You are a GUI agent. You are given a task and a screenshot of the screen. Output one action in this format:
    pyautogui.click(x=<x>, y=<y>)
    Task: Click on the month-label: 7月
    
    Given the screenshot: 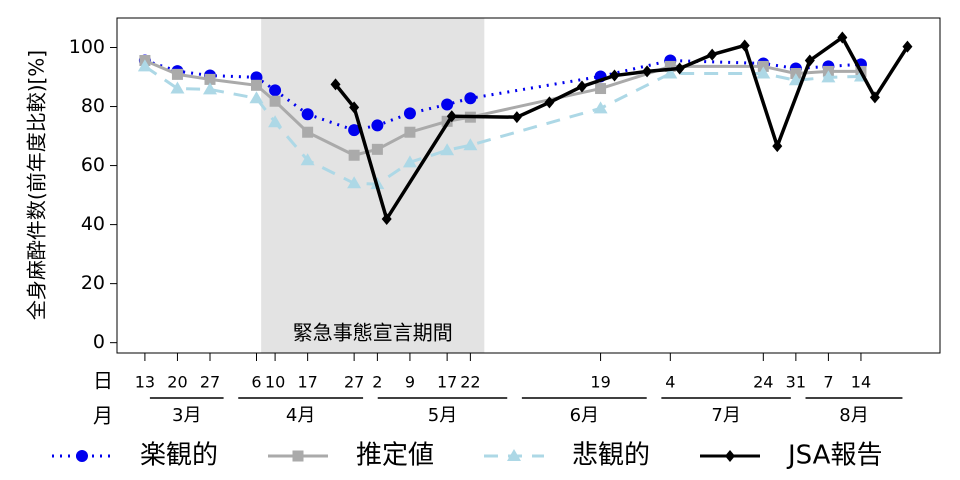 What is the action you would take?
    pyautogui.click(x=725, y=415)
    